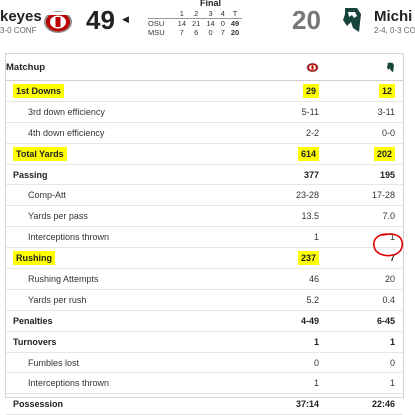 The image size is (415, 415). What do you see at coordinates (125, 19) in the screenshot?
I see `winner-arrow-icon: ◀` at bounding box center [125, 19].